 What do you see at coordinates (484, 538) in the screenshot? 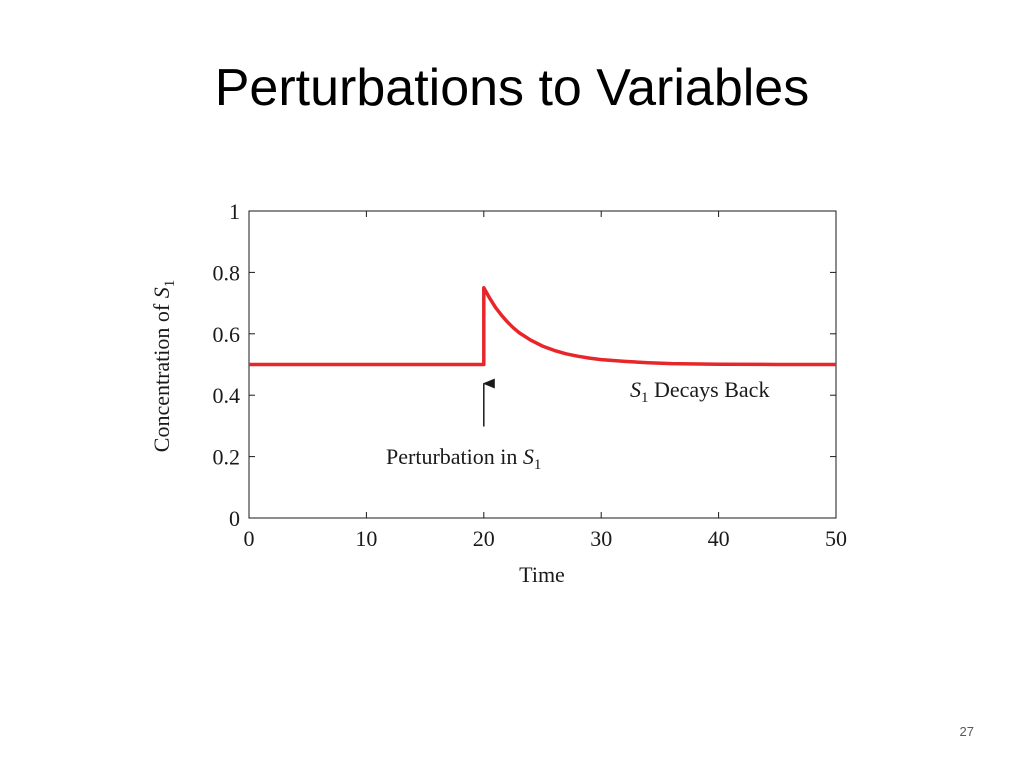
I see `x-tick-label: 20` at bounding box center [484, 538].